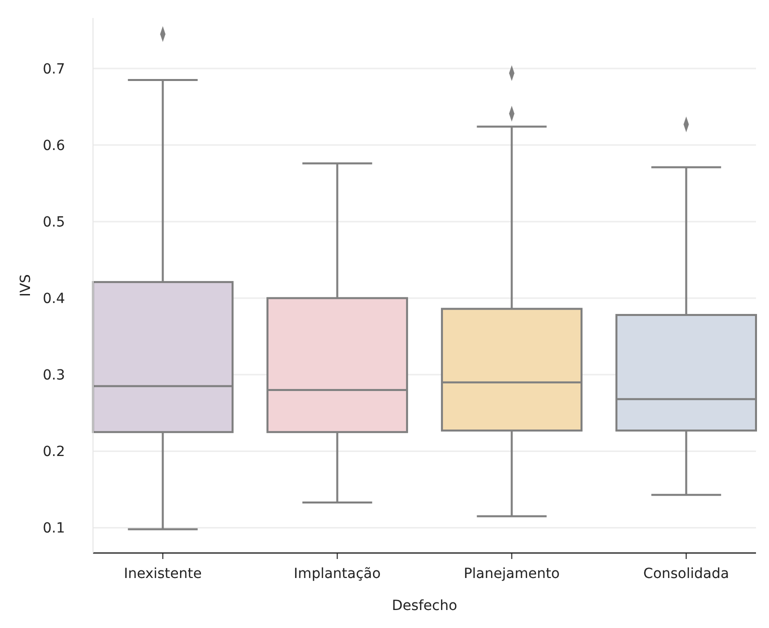 The height and width of the screenshot is (628, 769). What do you see at coordinates (53, 528) in the screenshot?
I see `y-tick-label: 0.1` at bounding box center [53, 528].